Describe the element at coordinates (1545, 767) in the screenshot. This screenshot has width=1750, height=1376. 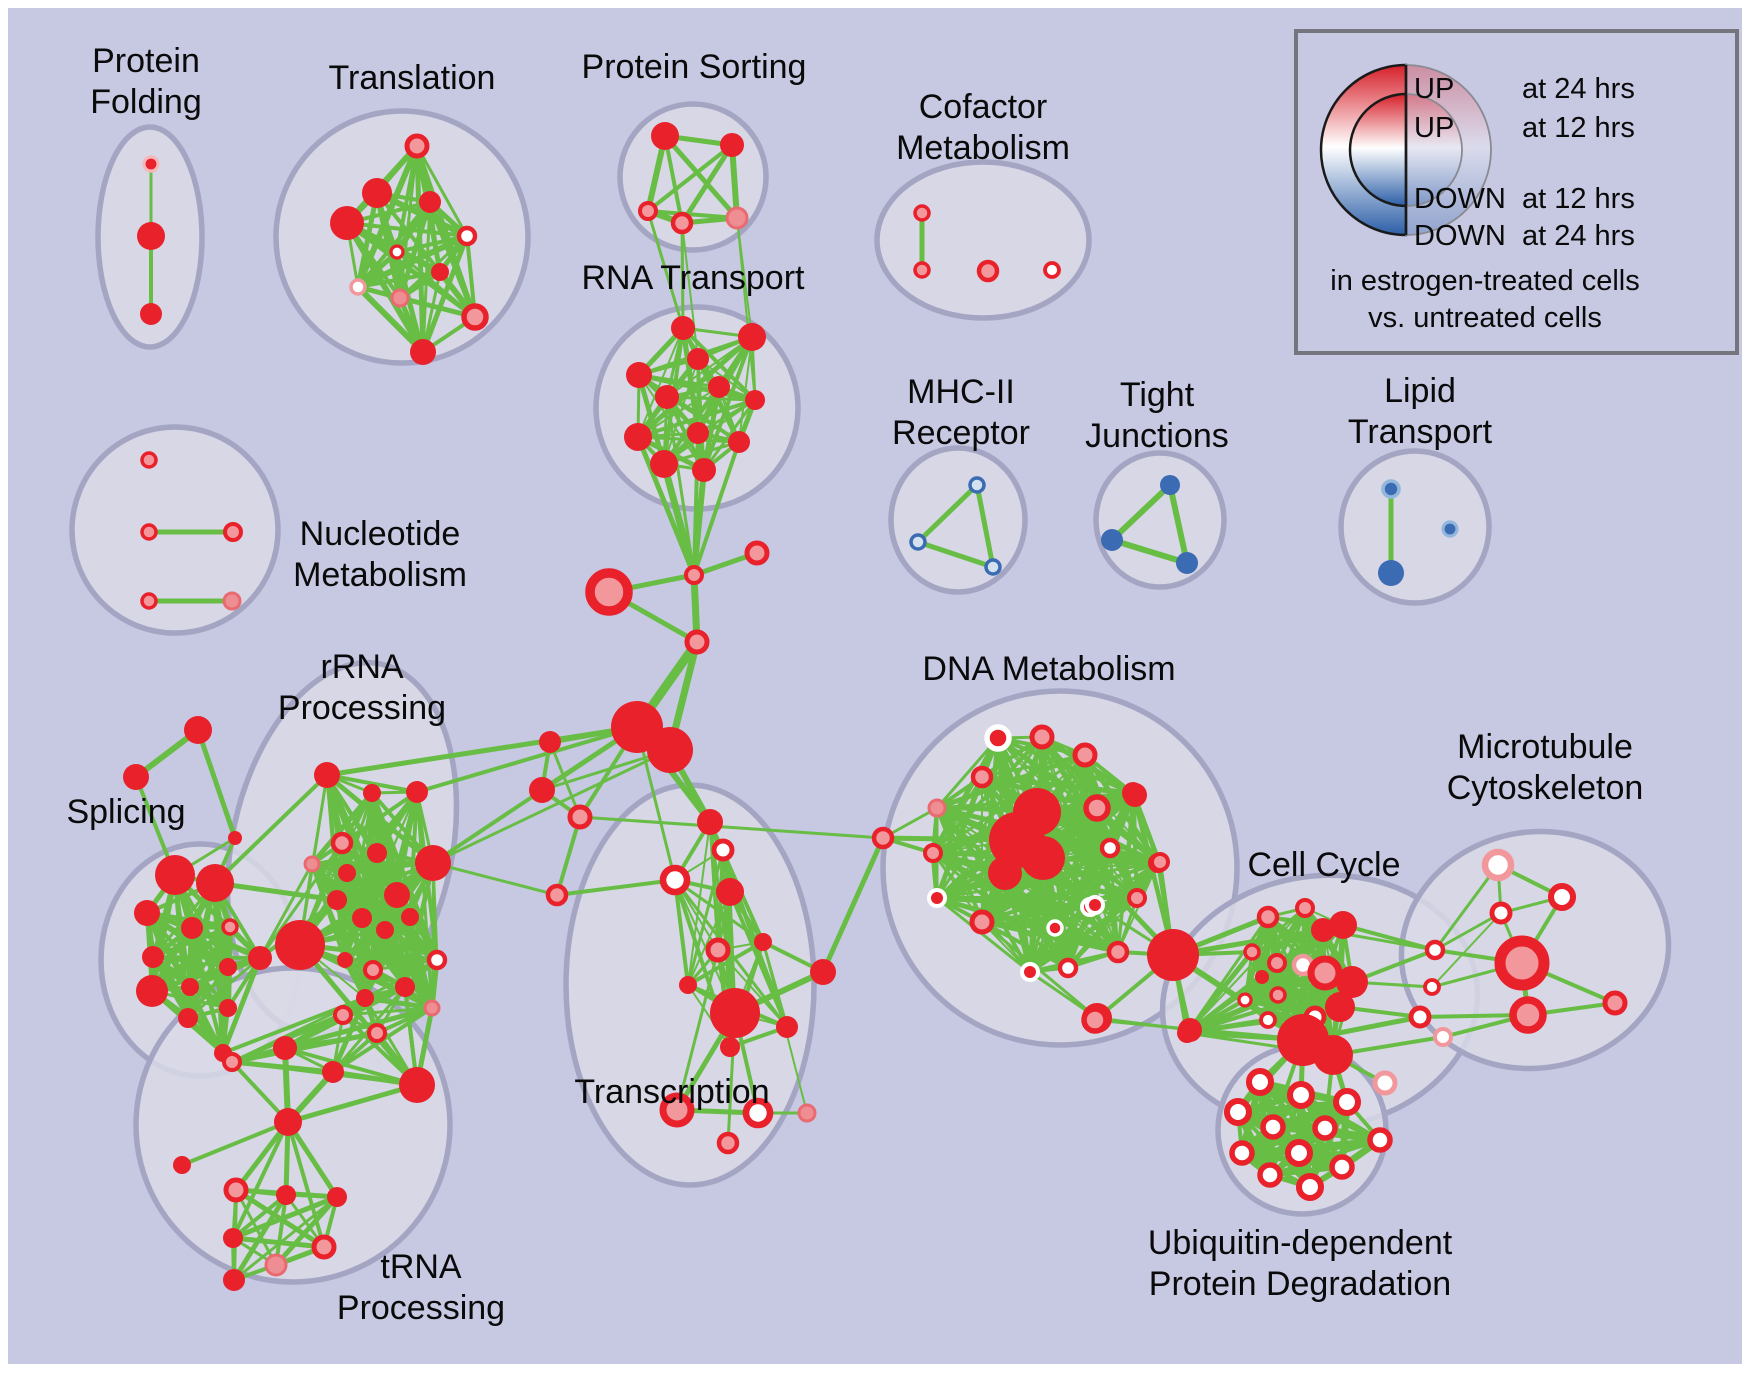
I see `cluster-microtubule-cytoskeleton-label: Microtubule Cytoskeleton` at that location.